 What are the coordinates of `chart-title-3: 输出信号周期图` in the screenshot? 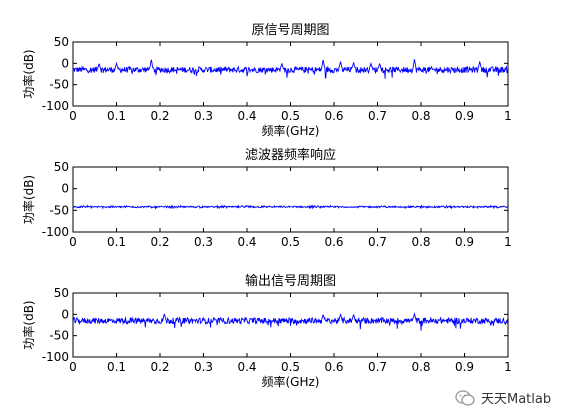 It's located at (290, 281).